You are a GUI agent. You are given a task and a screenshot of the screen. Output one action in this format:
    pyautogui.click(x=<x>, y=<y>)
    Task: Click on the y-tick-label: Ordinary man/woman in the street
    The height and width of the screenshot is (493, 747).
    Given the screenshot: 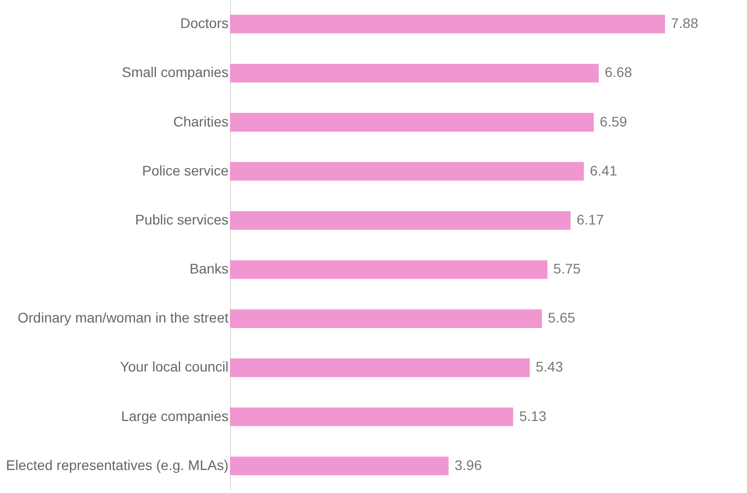 What is the action you would take?
    pyautogui.click(x=123, y=318)
    